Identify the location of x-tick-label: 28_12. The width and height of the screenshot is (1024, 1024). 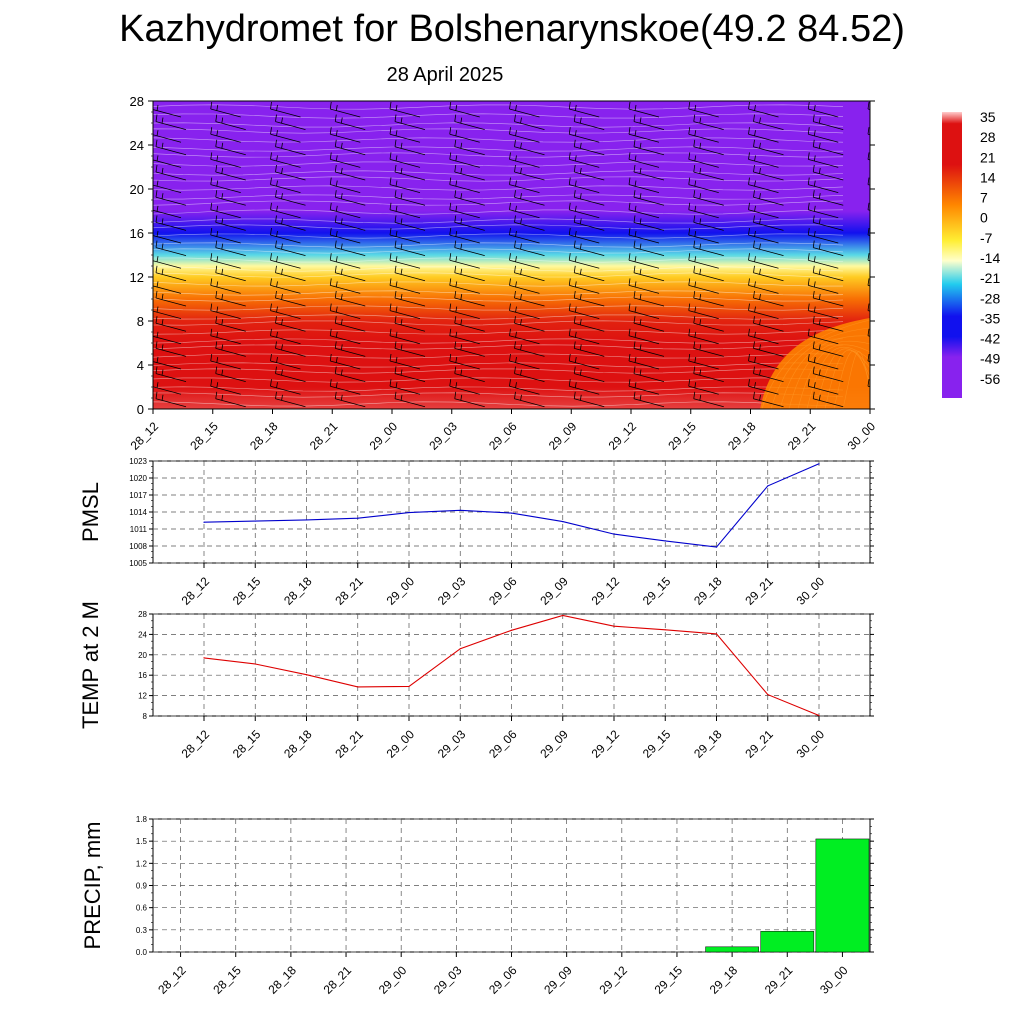
(196, 744).